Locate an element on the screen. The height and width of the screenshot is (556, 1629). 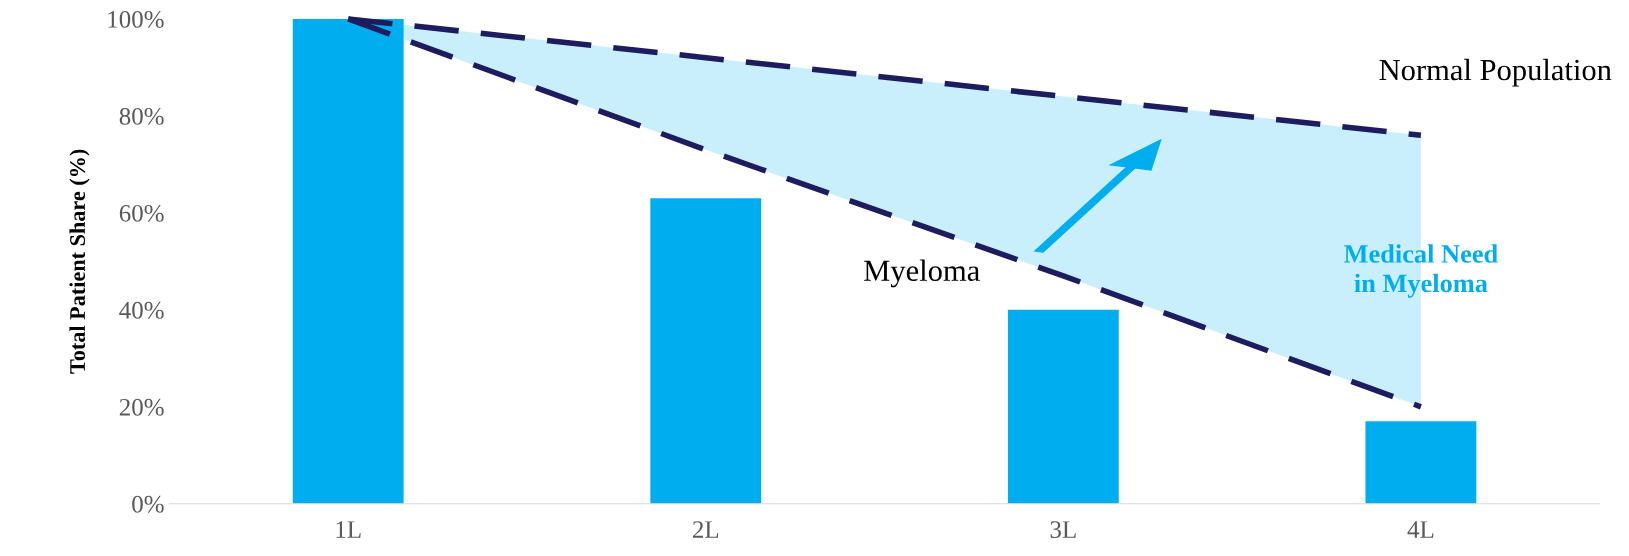
y-tick-label: 40% is located at coordinates (141, 310).